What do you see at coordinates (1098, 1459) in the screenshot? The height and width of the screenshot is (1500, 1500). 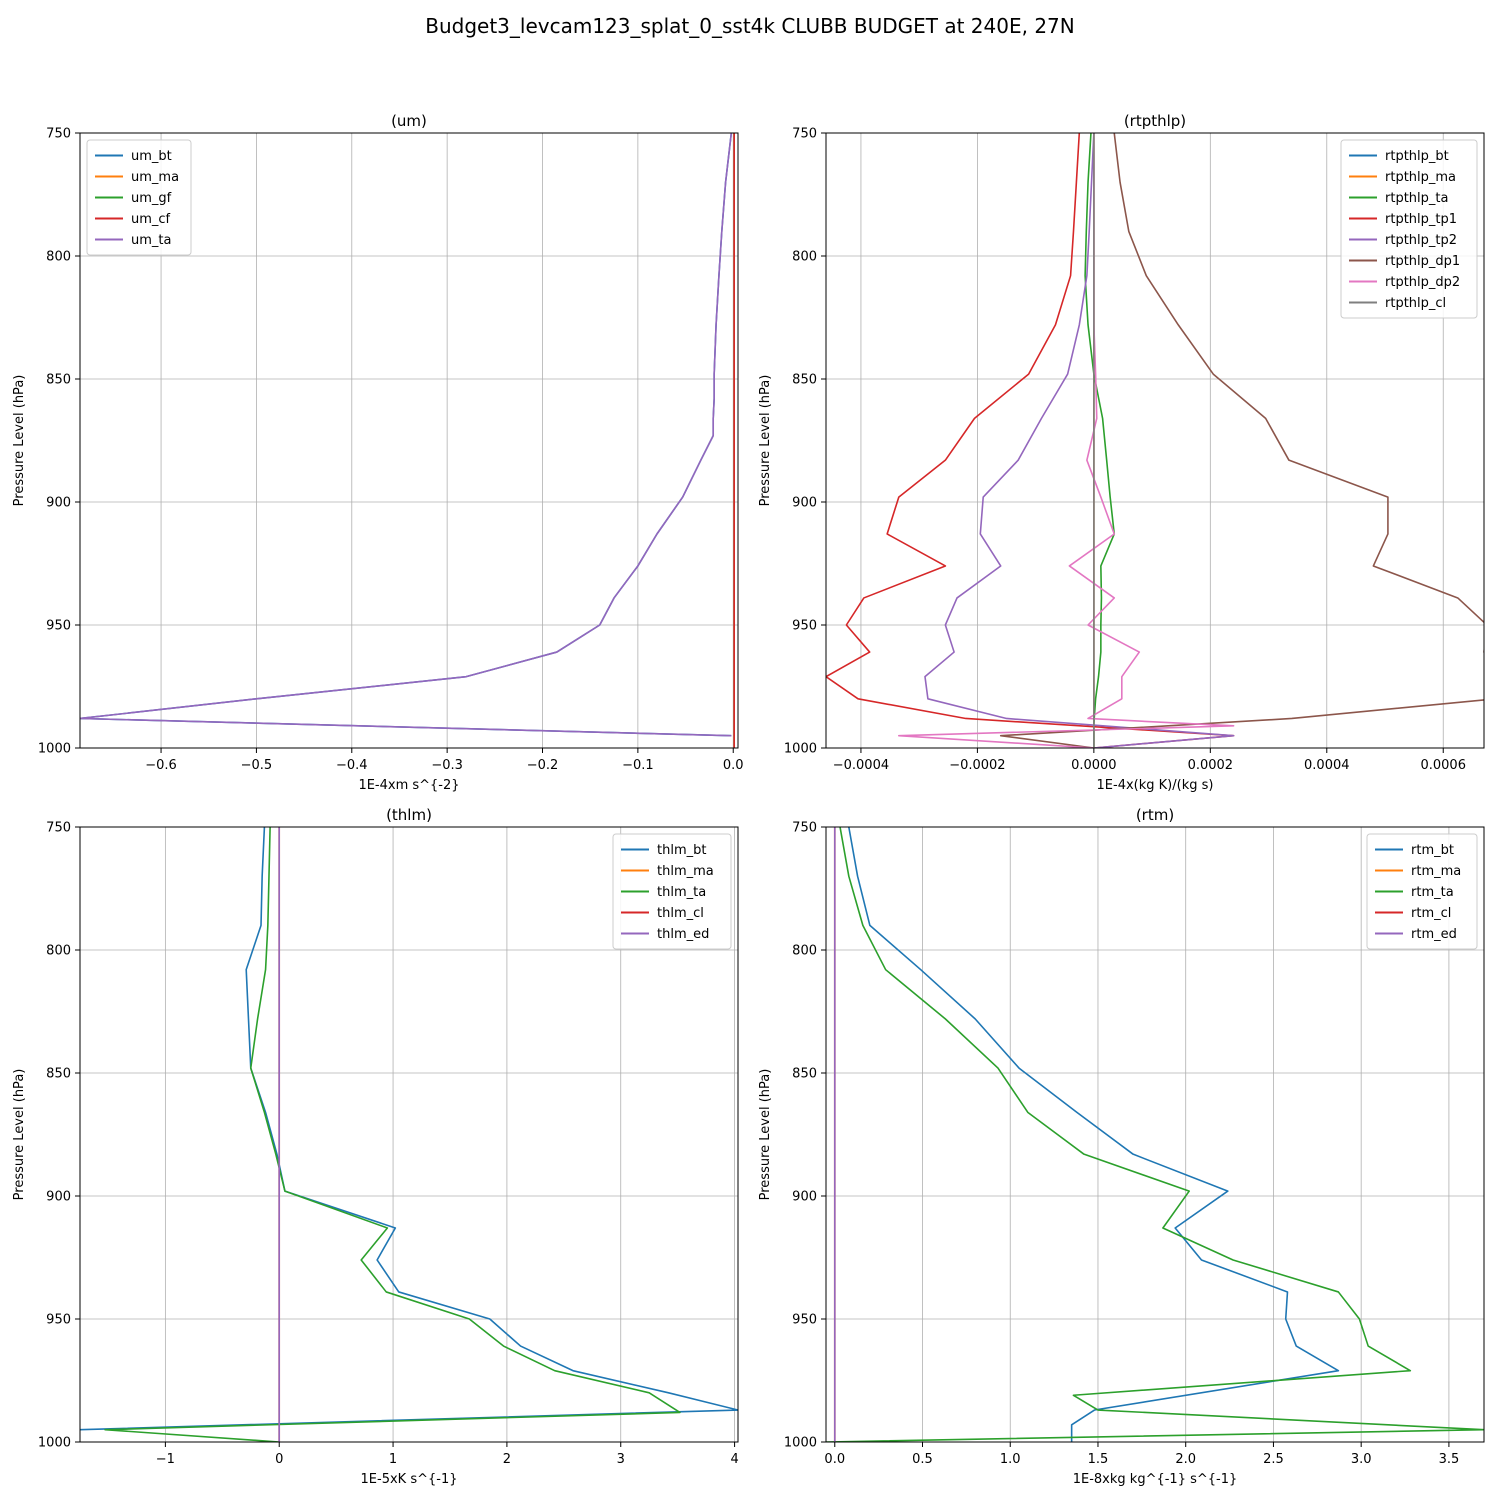 I see `x-tick-label: 1.5` at bounding box center [1098, 1459].